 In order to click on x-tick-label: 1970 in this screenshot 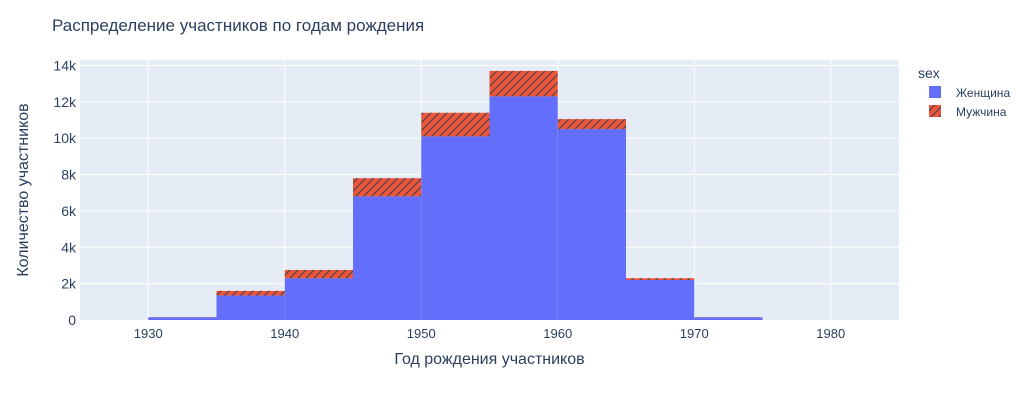, I will do `click(694, 333)`.